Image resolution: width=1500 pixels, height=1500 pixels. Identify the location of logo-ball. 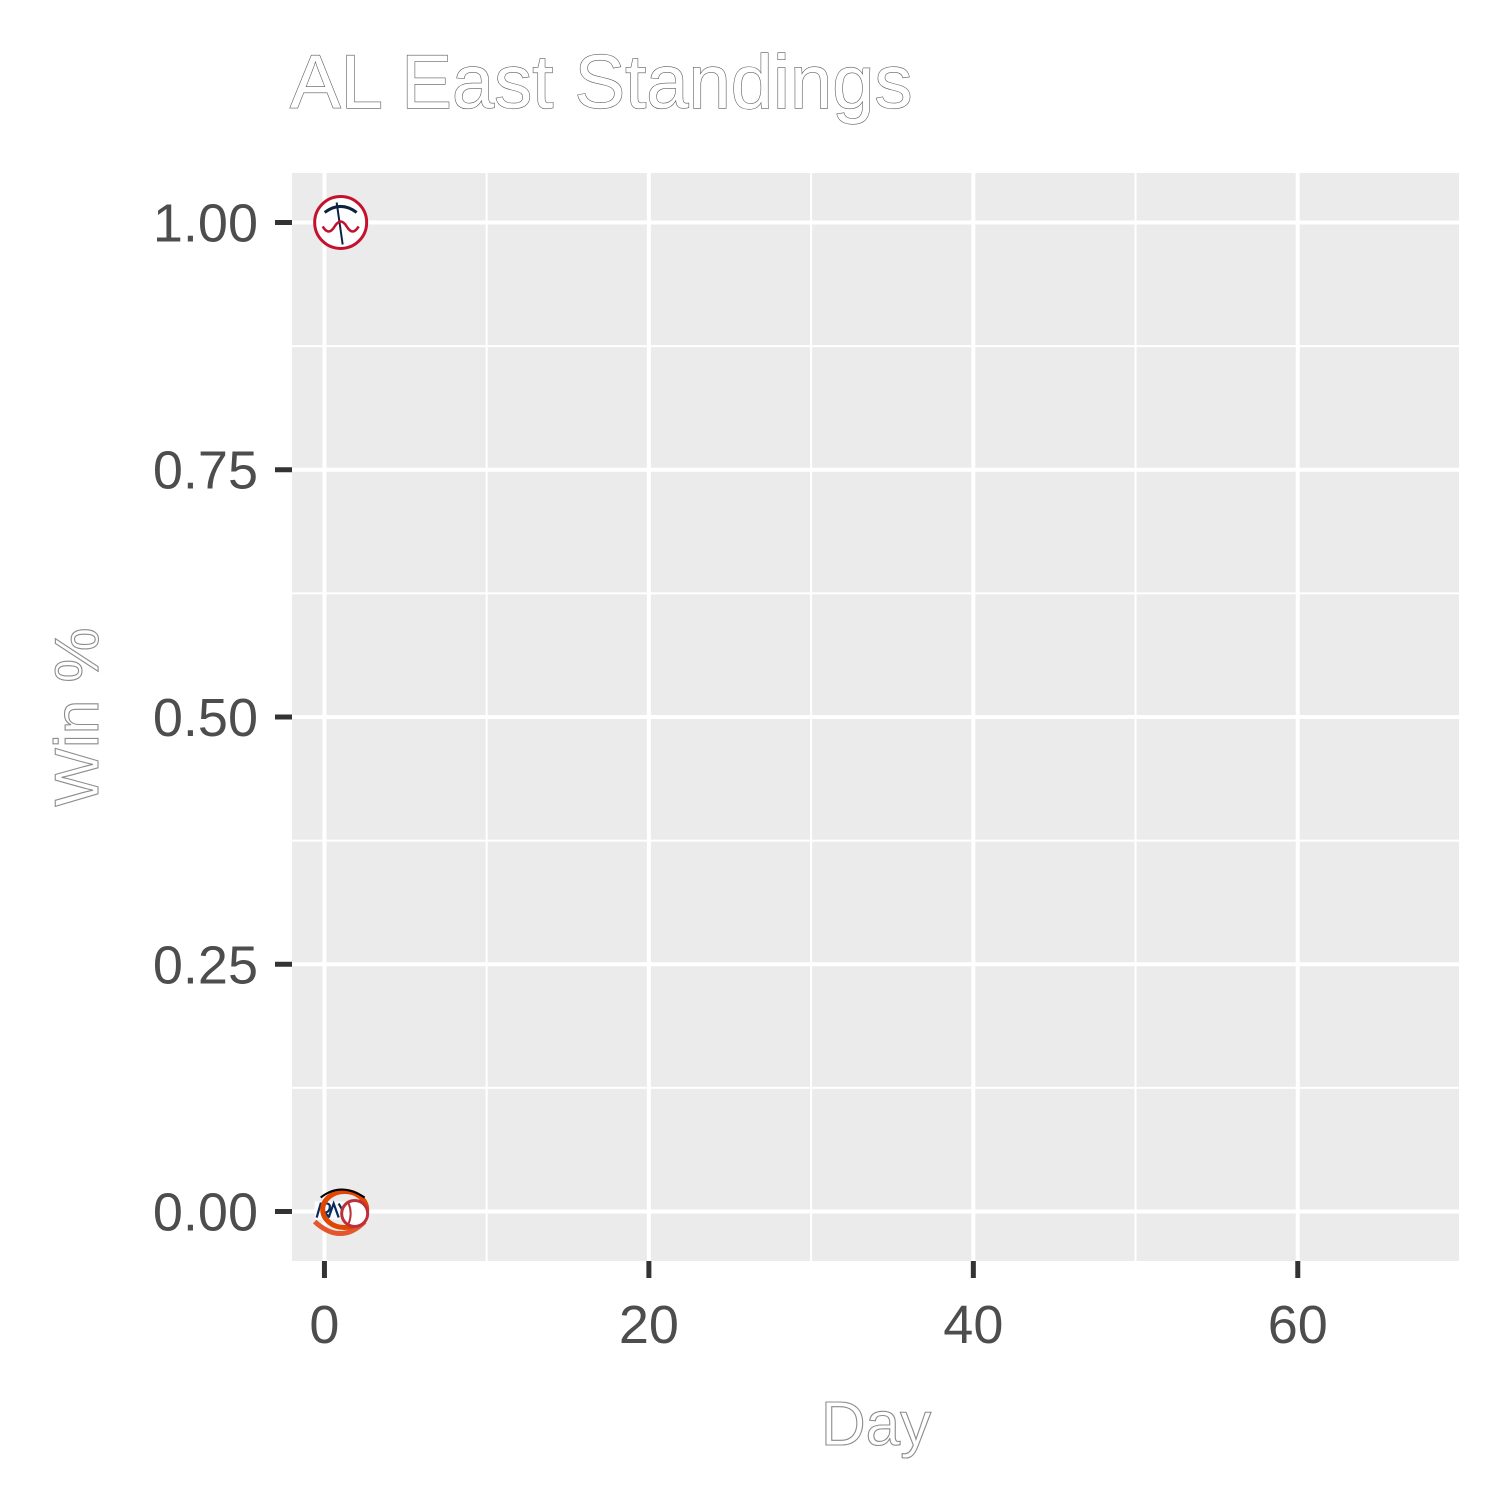
(355, 1214).